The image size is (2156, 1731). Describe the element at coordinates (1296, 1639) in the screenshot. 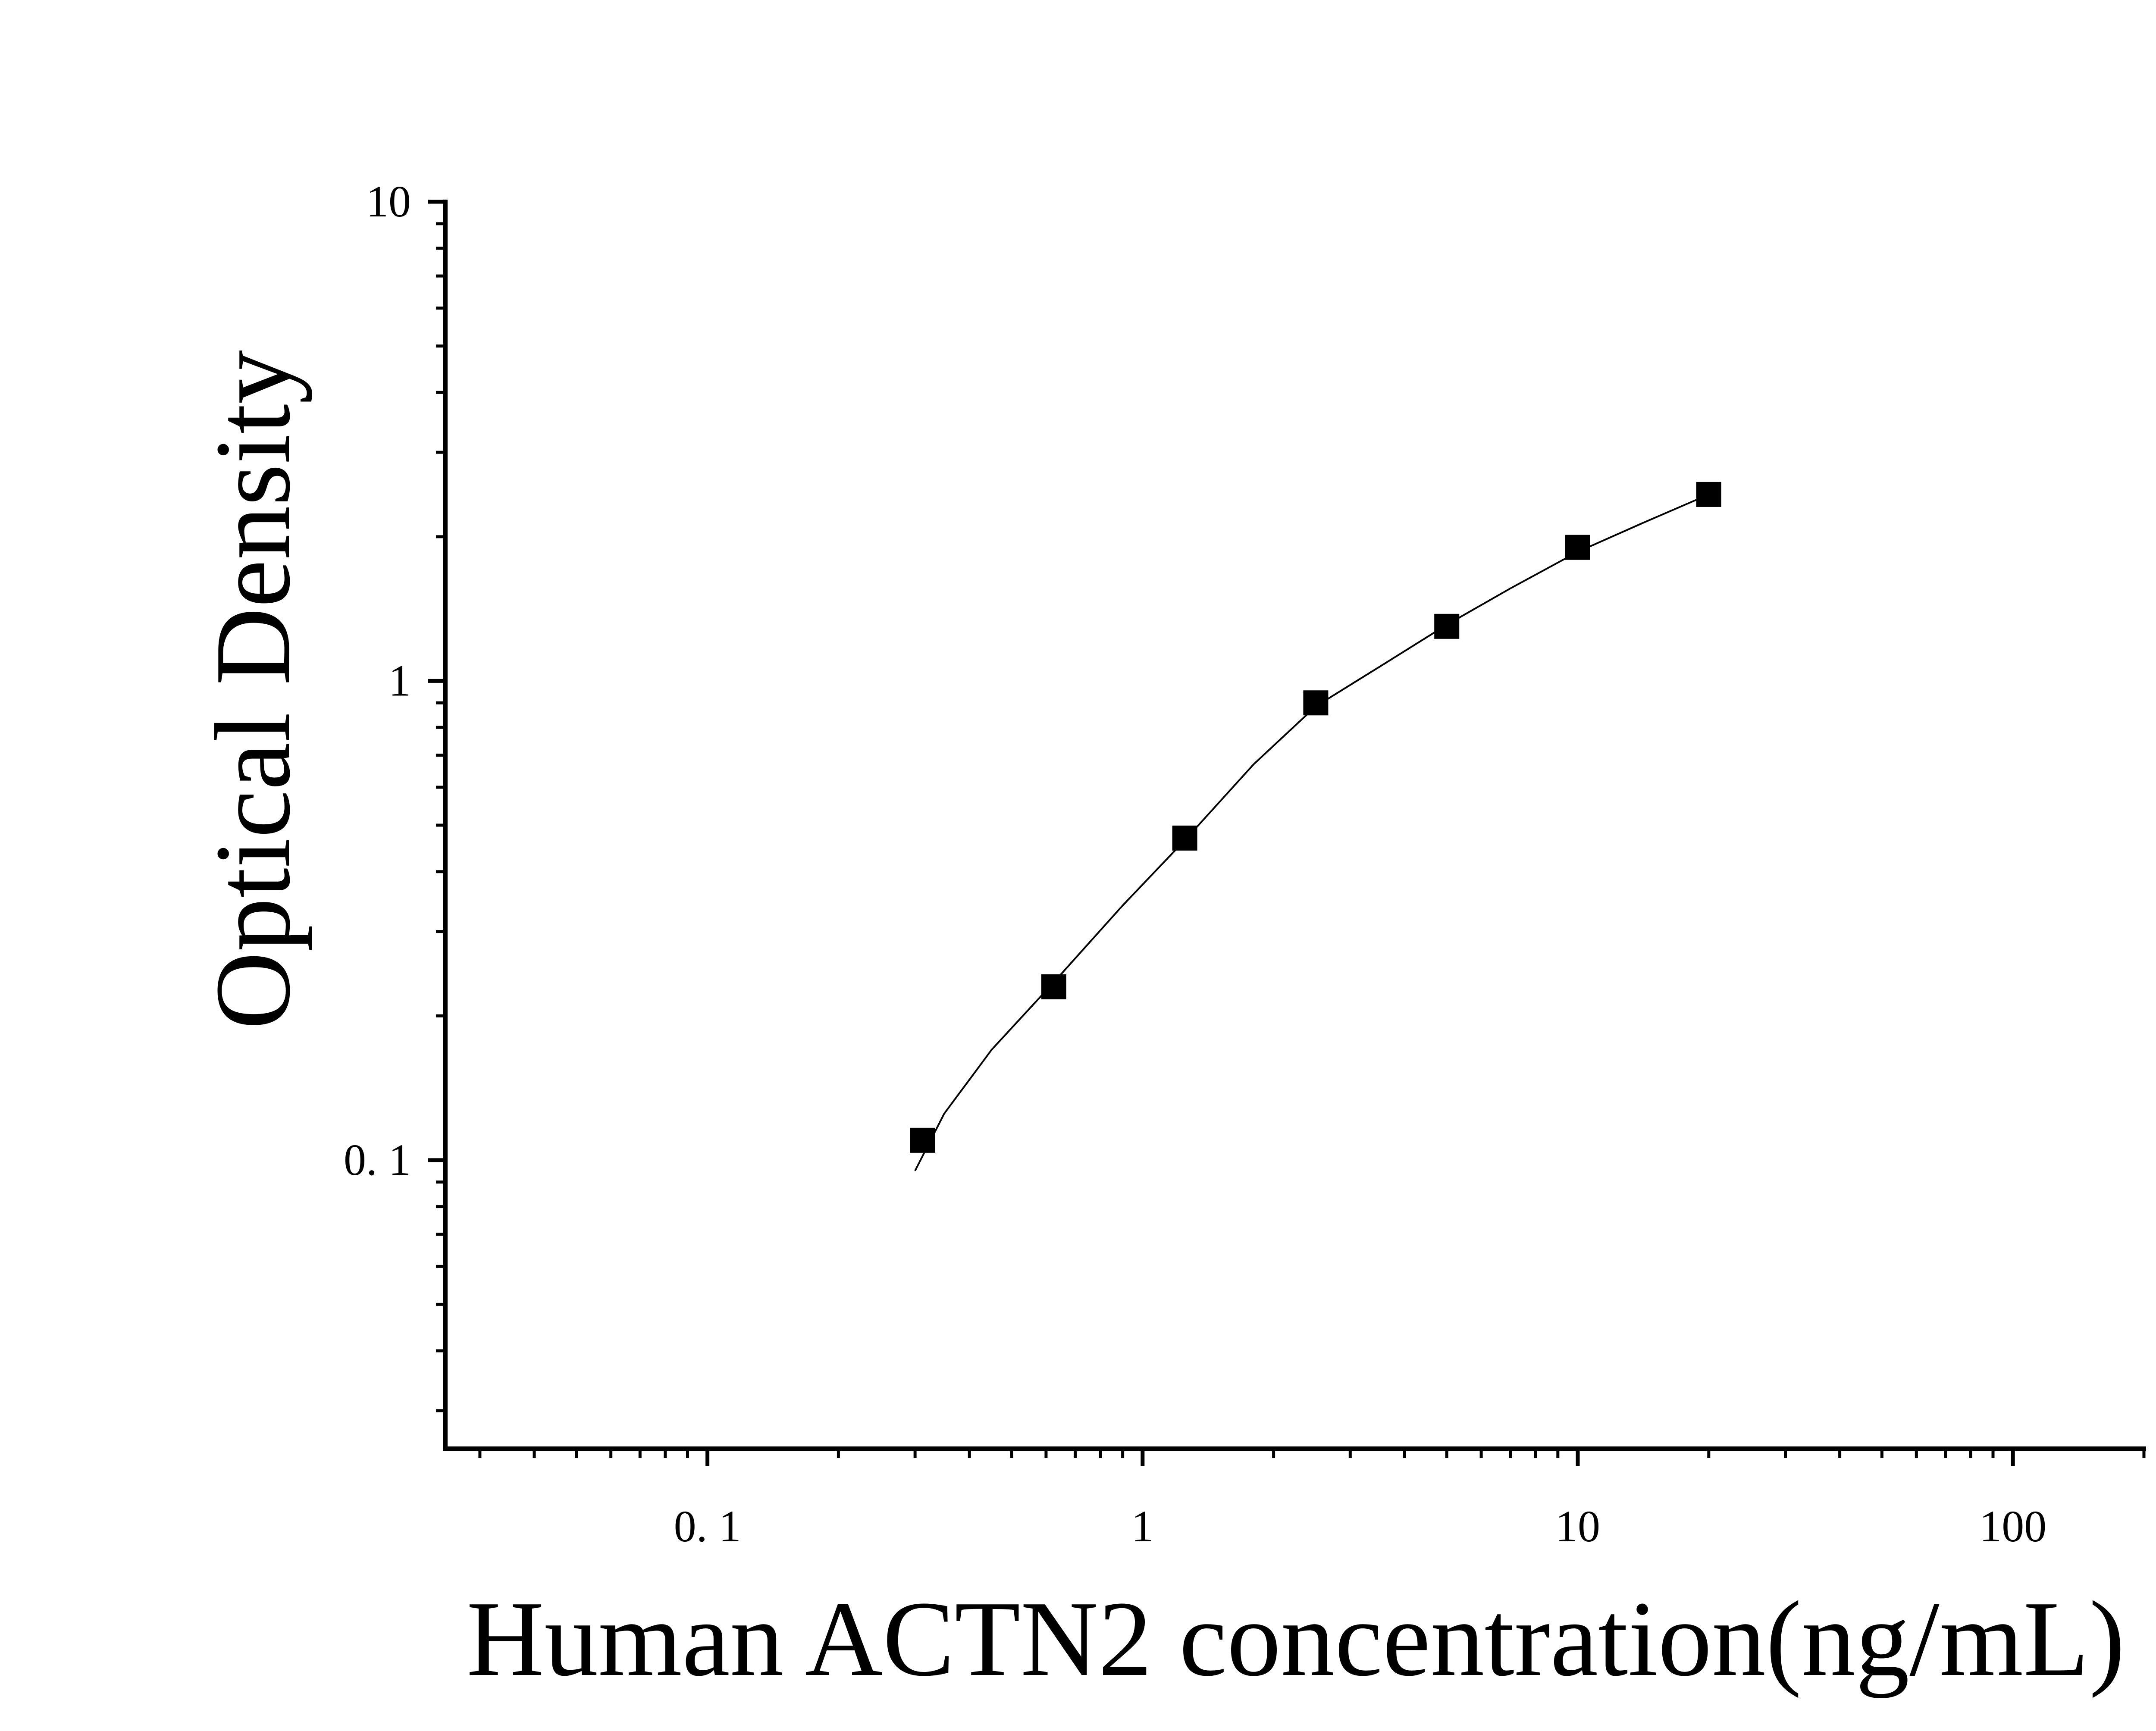

I see `x-axis-title: Human ACTN2 concentration(ng/mL)` at that location.